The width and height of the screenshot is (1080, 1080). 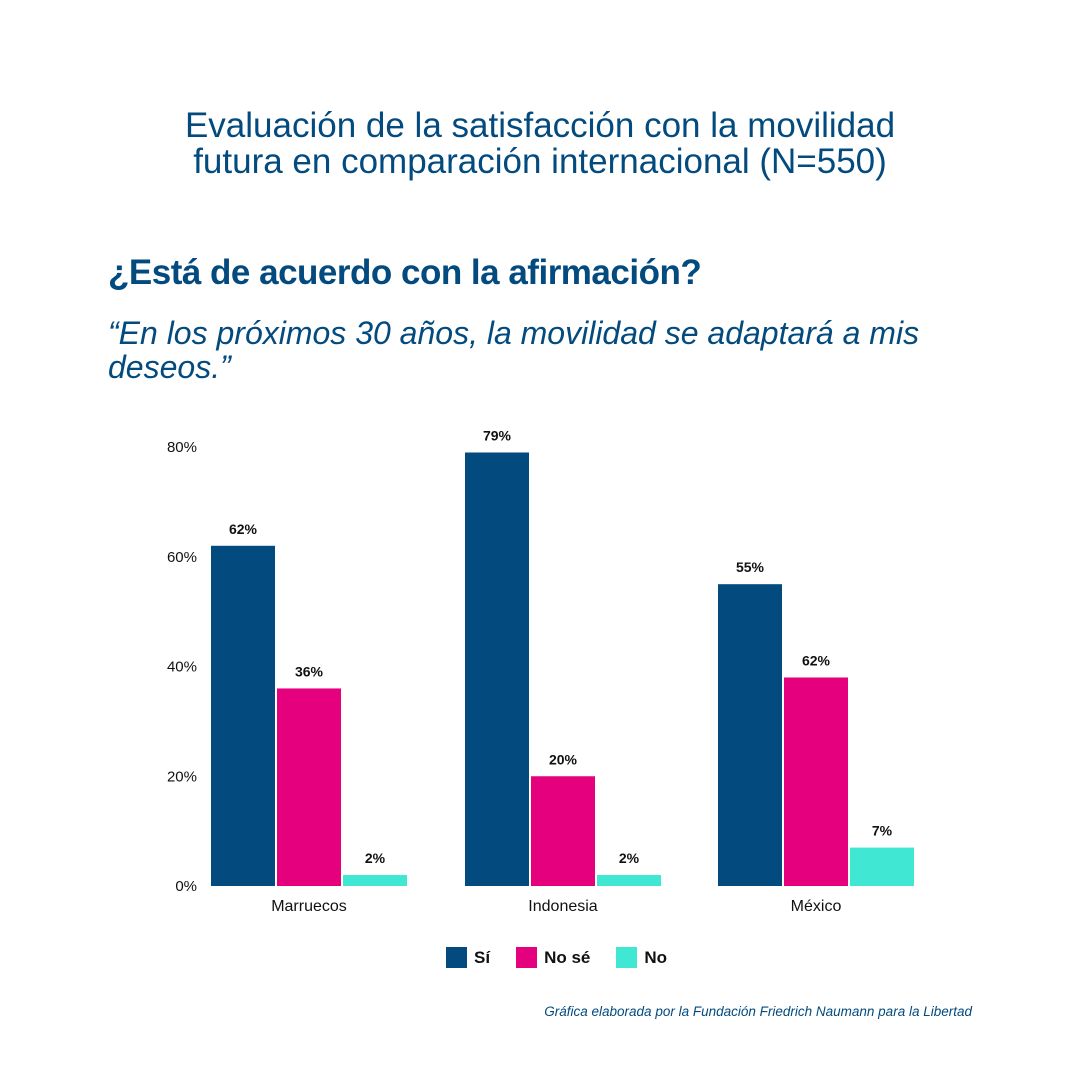 What do you see at coordinates (182, 776) in the screenshot?
I see `y-tick-label: 20%` at bounding box center [182, 776].